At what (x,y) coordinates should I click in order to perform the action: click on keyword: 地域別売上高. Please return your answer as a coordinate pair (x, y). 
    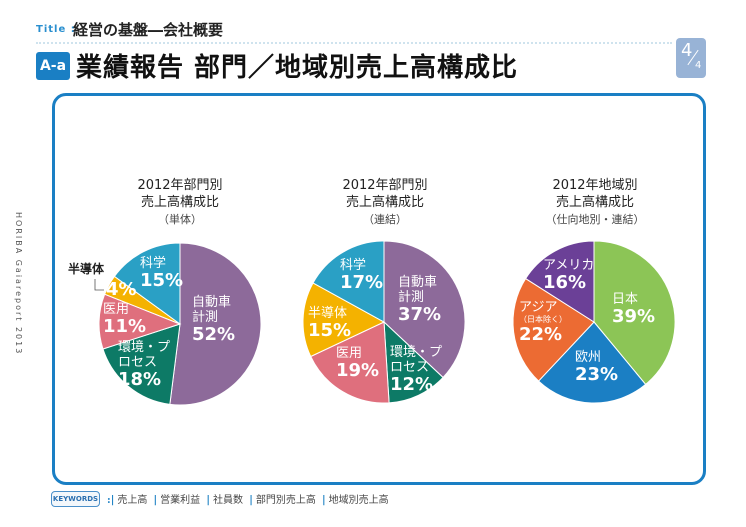
    Looking at the image, I should click on (358, 500).